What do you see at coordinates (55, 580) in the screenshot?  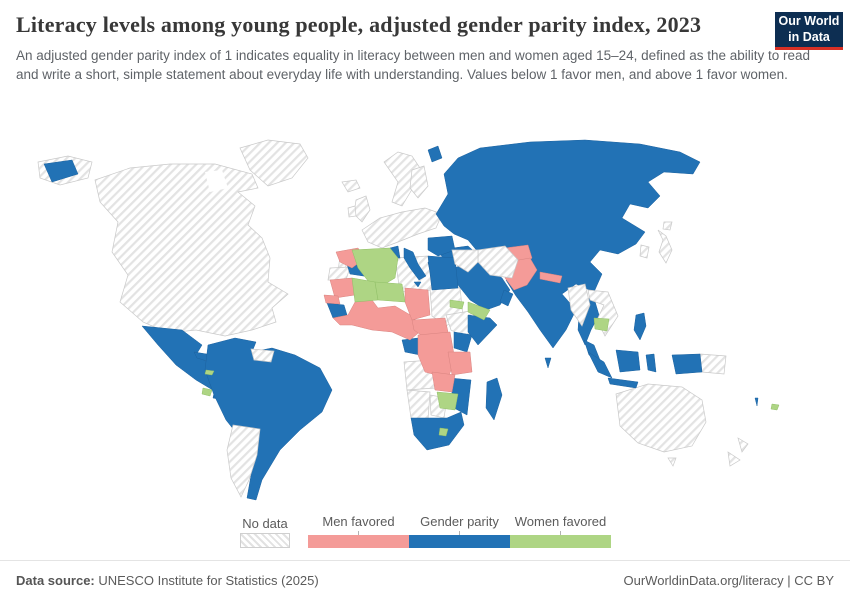 I see `data-source-label: Data source:` at bounding box center [55, 580].